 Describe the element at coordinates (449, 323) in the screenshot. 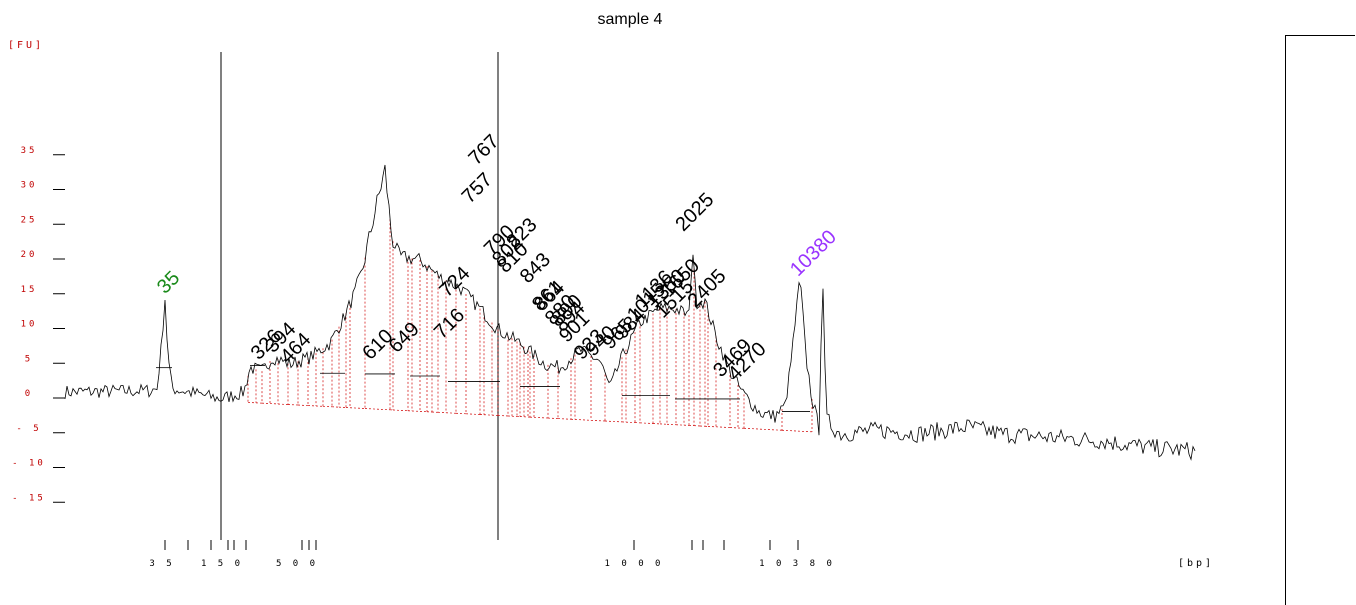

I see `peak-size-label: 716` at that location.